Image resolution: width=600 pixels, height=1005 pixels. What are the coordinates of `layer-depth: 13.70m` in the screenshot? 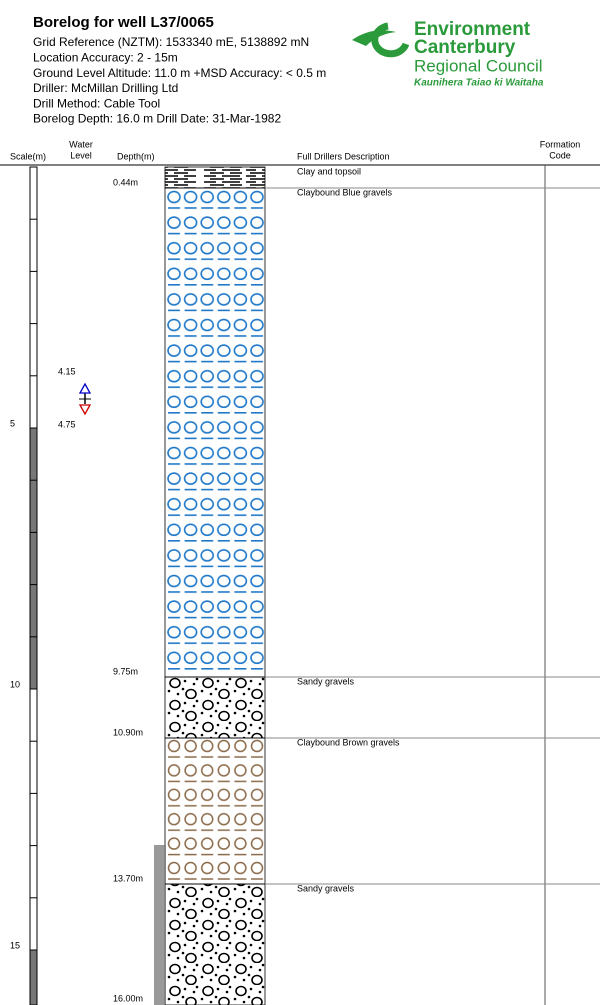 It's located at (128, 878).